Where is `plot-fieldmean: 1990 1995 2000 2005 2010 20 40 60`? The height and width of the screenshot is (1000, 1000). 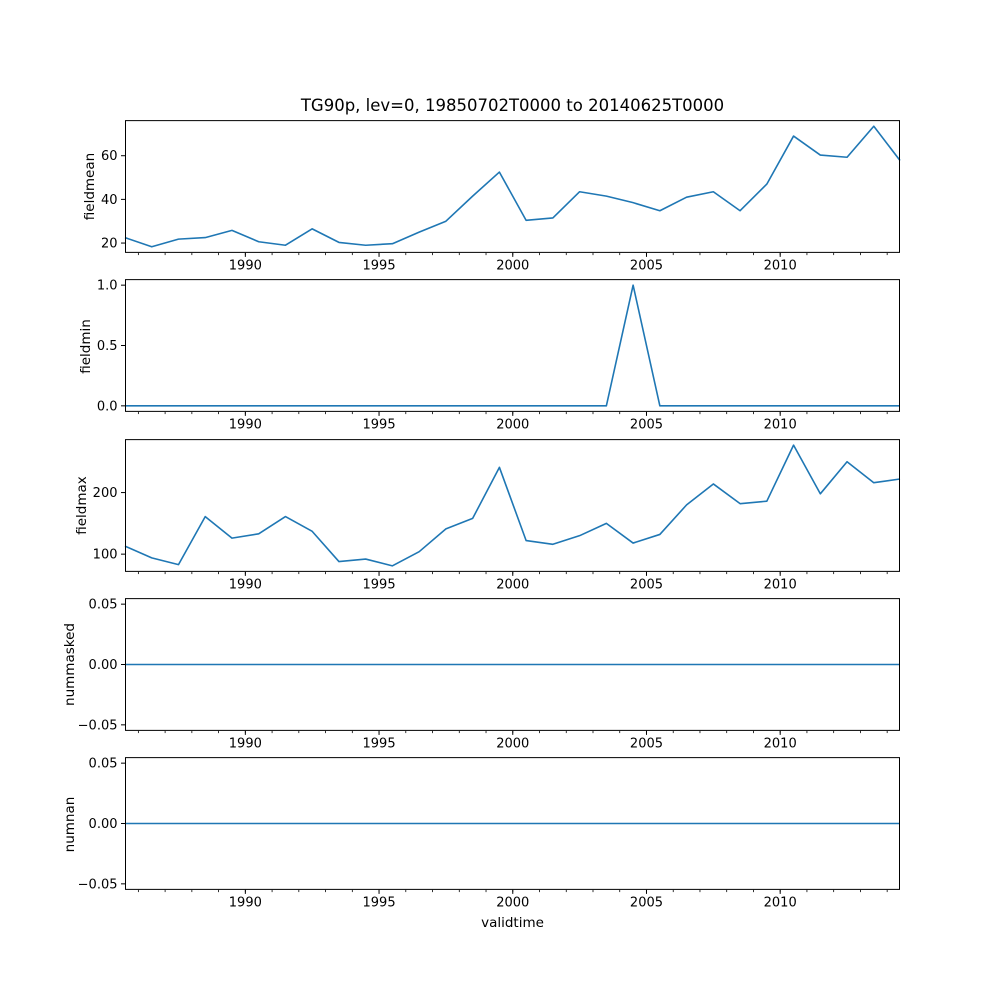
plot-fieldmean: 1990 1995 2000 2005 2010 20 40 60 is located at coordinates (501, 196).